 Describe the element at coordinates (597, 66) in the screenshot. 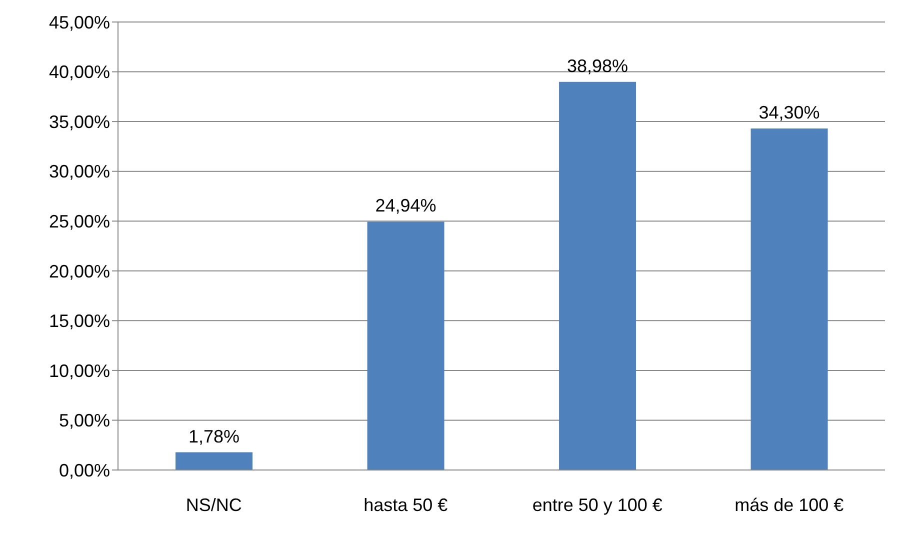

I see `data-label: 38,98%` at that location.